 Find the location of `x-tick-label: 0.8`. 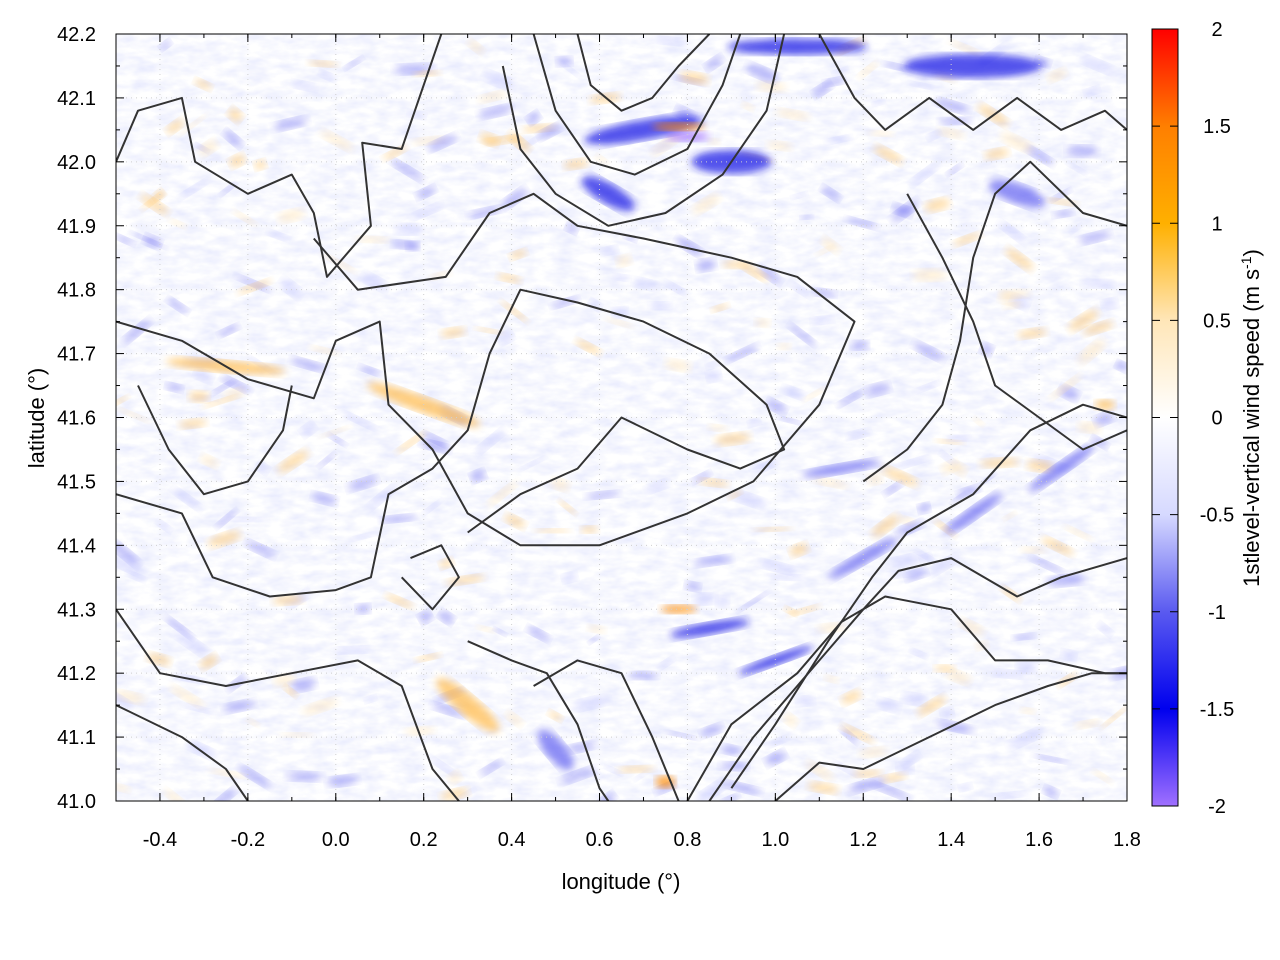

x-tick-label: 0.8 is located at coordinates (688, 840).